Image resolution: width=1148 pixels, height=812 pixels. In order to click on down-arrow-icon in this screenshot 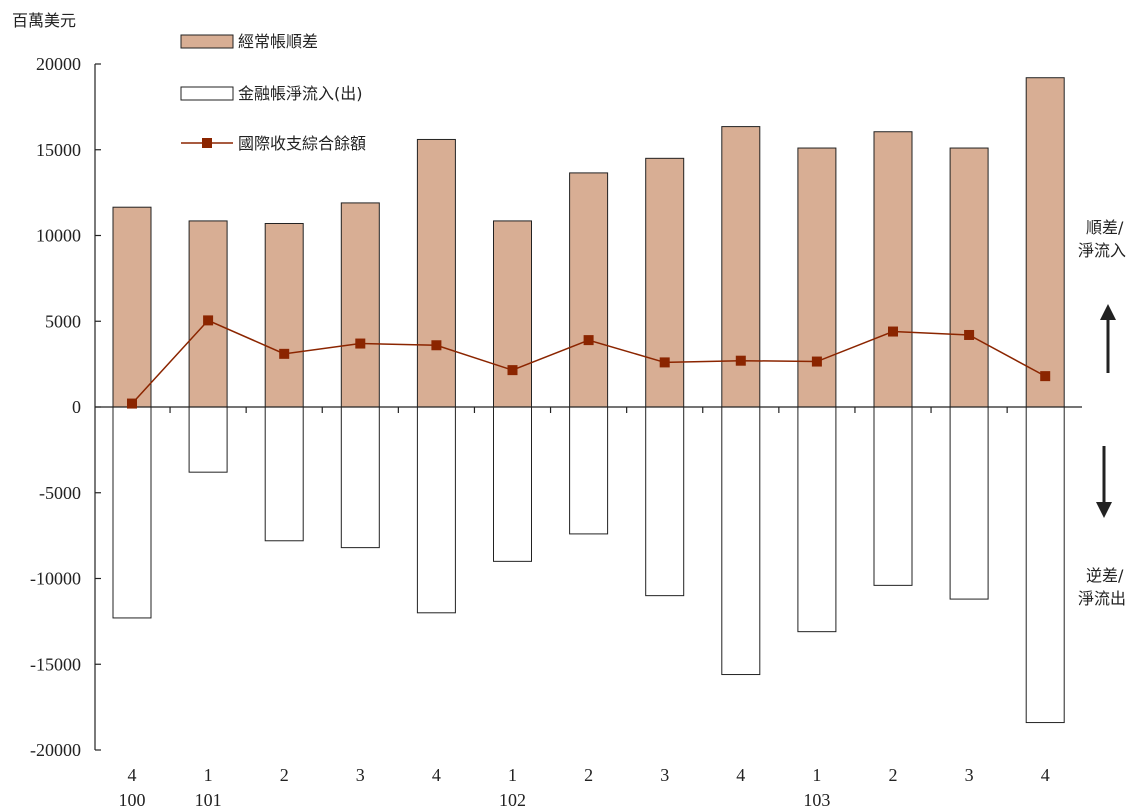, I will do `click(1104, 482)`.